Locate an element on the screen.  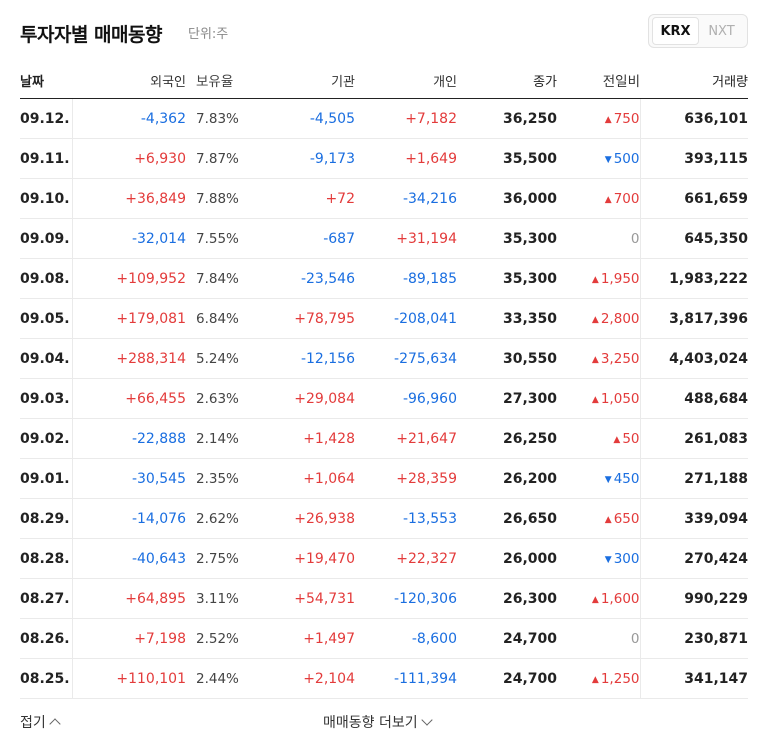
change-cell: ▼ 500 is located at coordinates (598, 158).